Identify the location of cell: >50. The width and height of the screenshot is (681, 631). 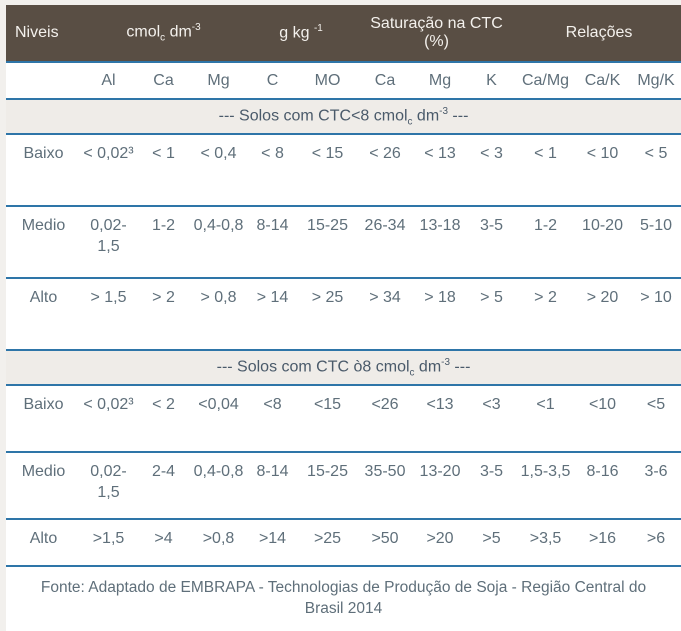
(385, 543).